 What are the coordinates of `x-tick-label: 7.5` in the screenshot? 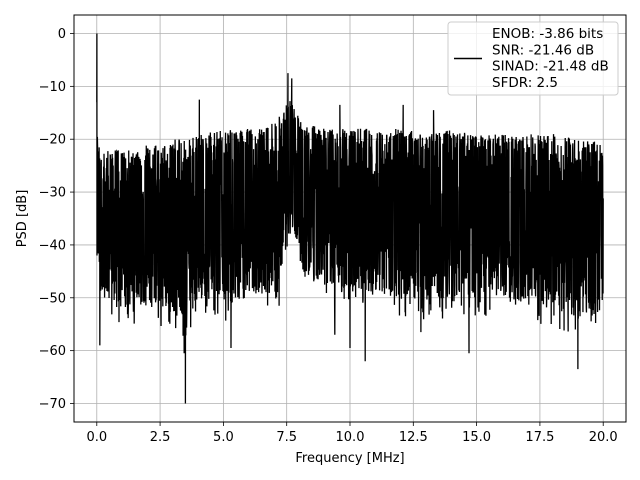 It's located at (286, 437).